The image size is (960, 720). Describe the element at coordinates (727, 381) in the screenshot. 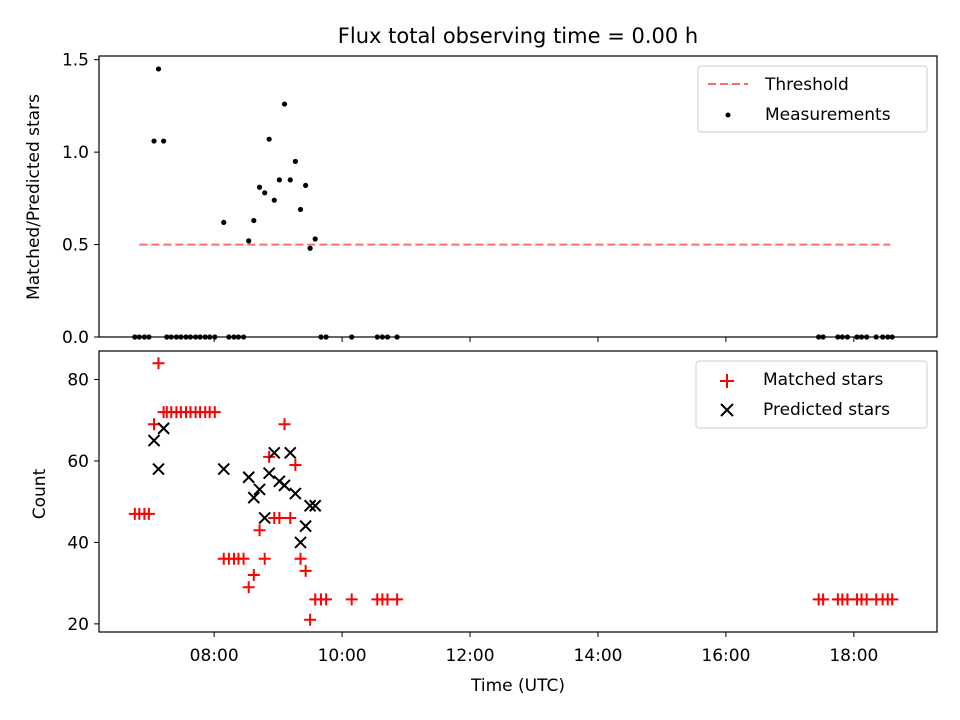

I see `matched-legend-swatch` at that location.